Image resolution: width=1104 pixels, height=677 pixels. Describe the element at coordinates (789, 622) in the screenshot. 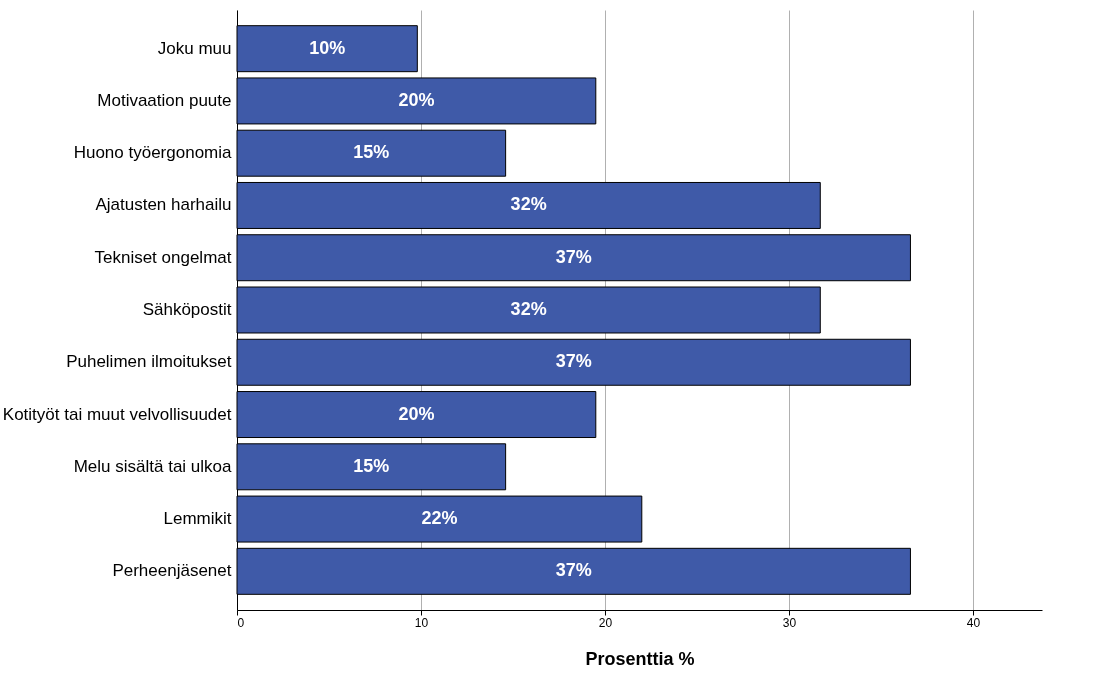

I see `x-tick-label: 30` at that location.